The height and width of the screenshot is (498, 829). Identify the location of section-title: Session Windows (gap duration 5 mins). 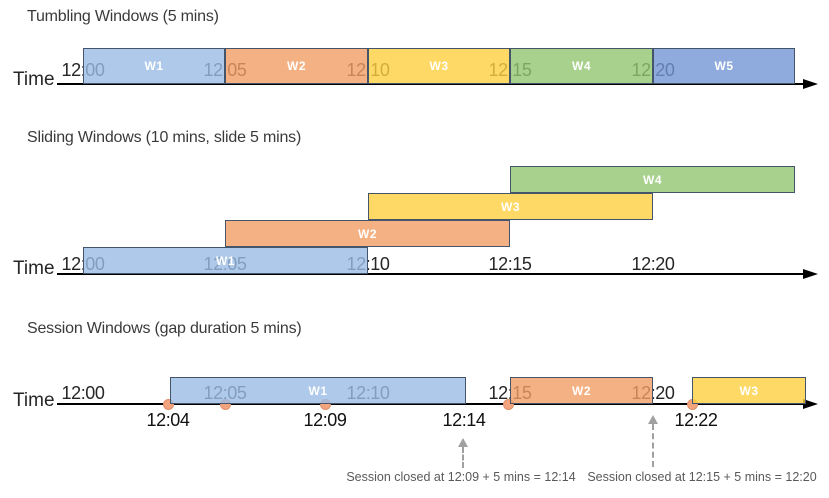
(164, 328).